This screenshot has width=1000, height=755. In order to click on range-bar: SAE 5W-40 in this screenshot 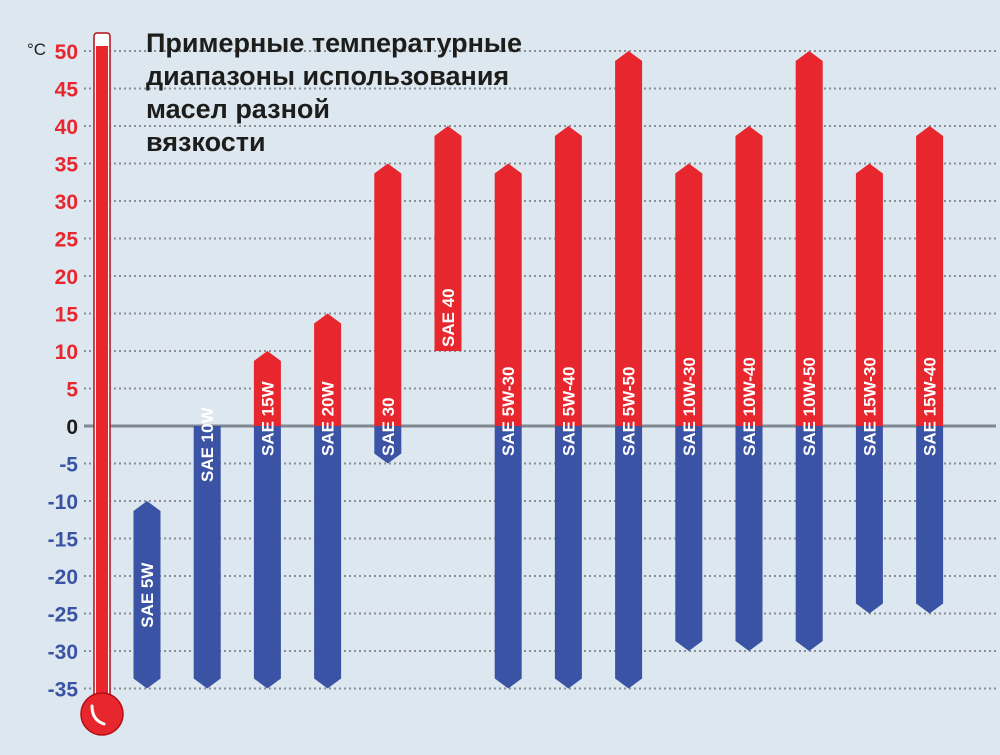, I will do `click(568, 407)`.